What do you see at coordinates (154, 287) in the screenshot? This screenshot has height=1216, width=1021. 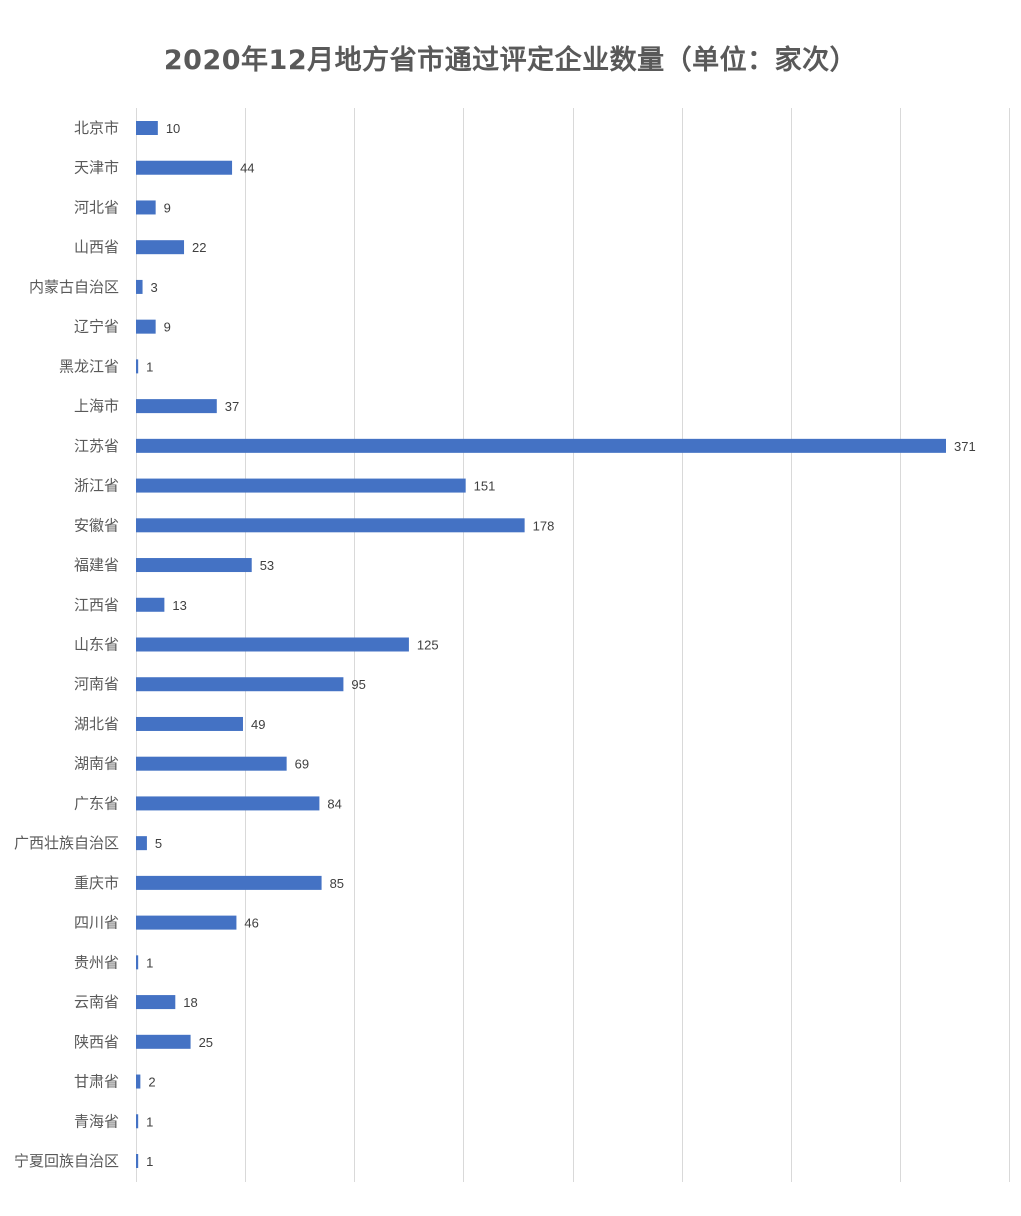 I see `data-label: 3` at bounding box center [154, 287].